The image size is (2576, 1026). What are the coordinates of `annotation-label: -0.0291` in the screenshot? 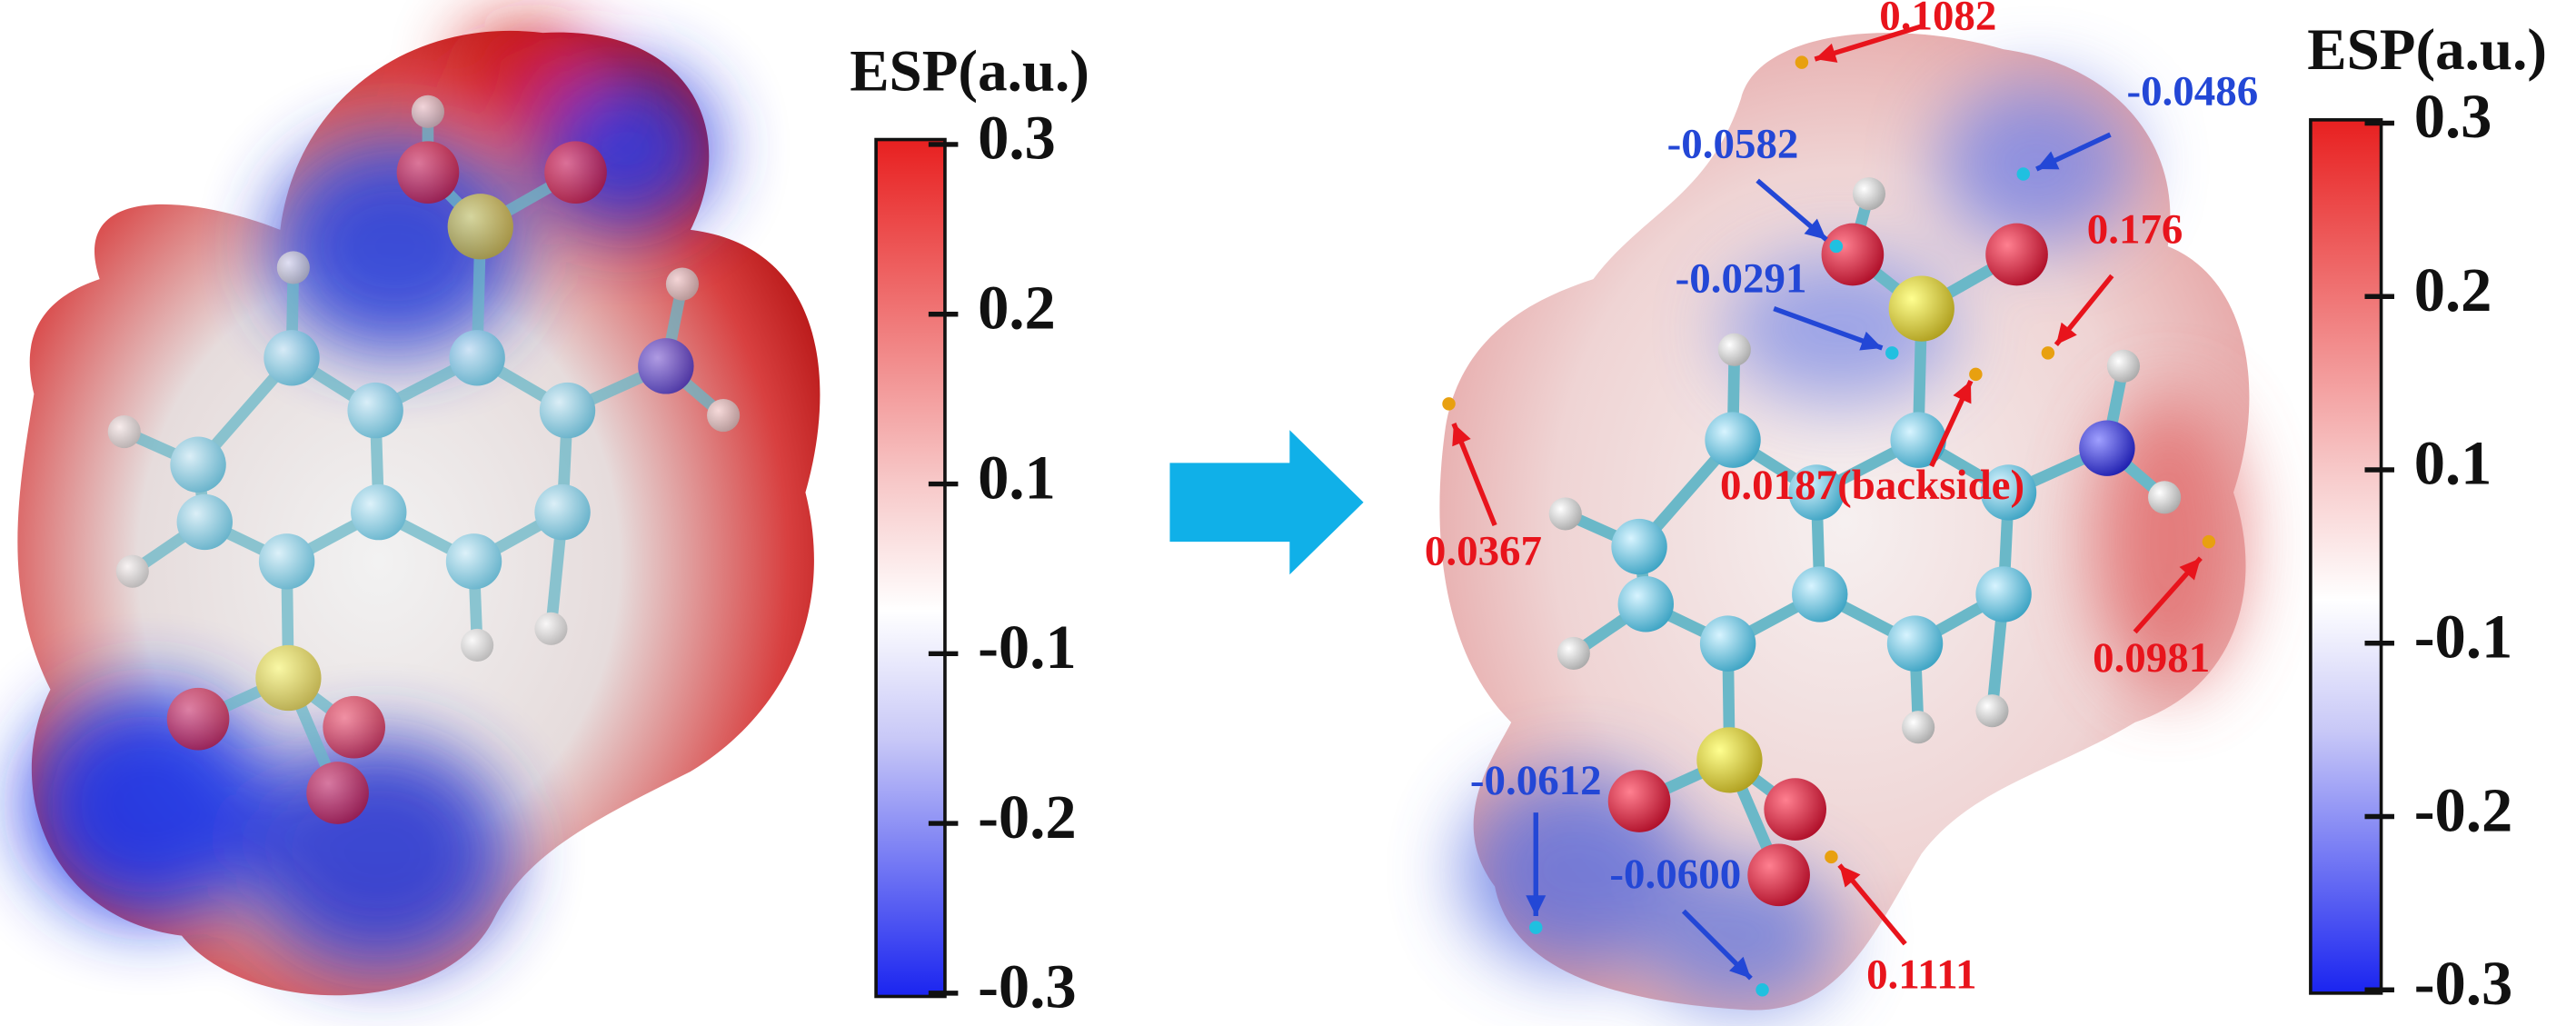 It's located at (1742, 278).